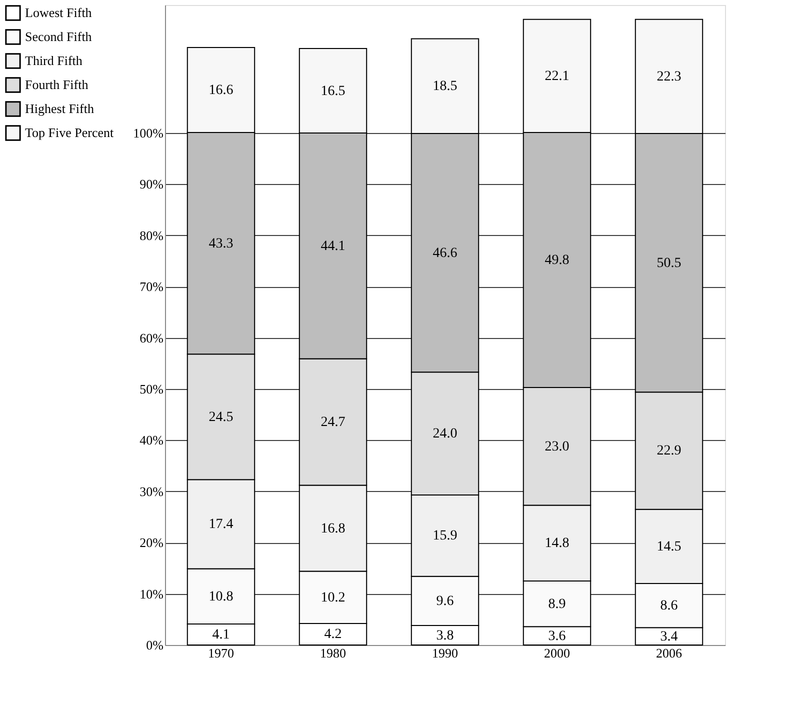  What do you see at coordinates (669, 546) in the screenshot?
I see `data-label: 14.5` at bounding box center [669, 546].